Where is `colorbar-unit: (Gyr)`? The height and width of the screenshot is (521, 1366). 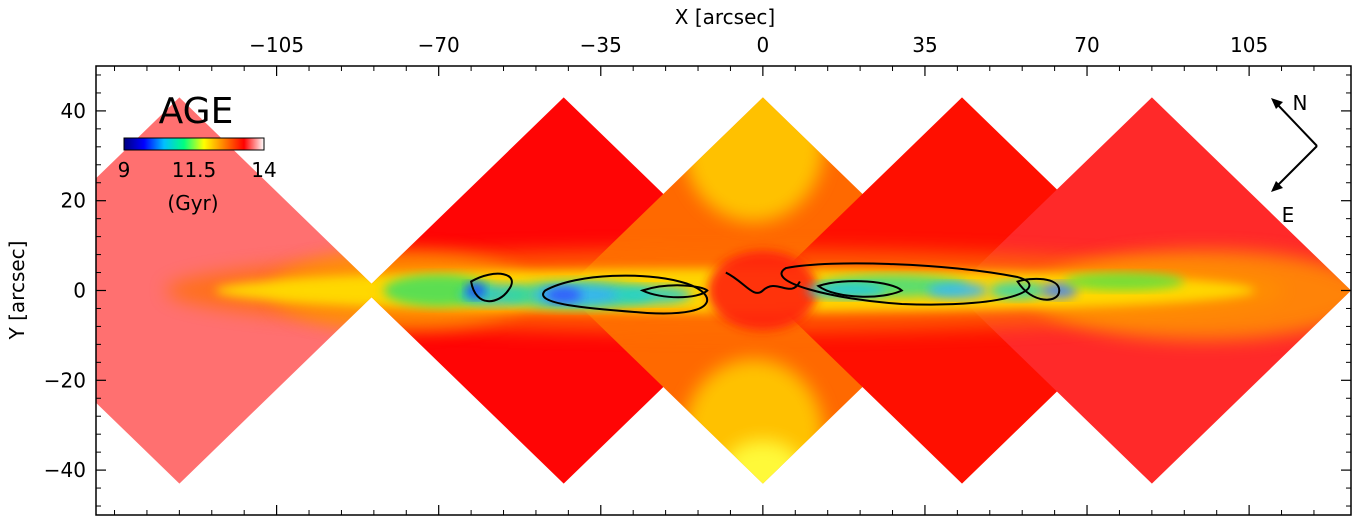
colorbar-unit: (Gyr) is located at coordinates (192, 203).